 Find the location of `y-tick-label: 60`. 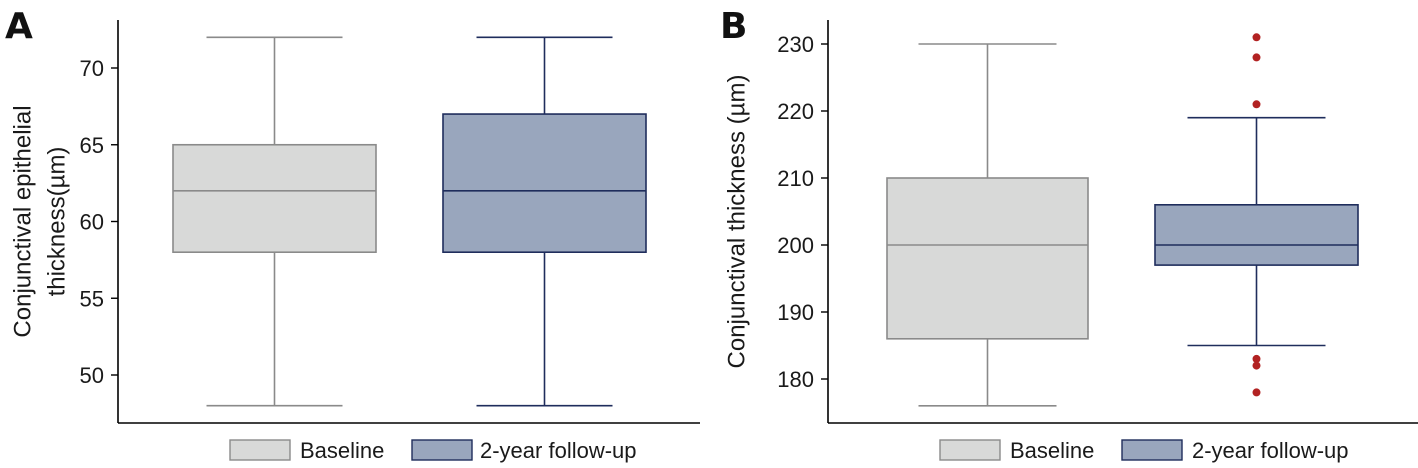

y-tick-label: 60 is located at coordinates (92, 222).